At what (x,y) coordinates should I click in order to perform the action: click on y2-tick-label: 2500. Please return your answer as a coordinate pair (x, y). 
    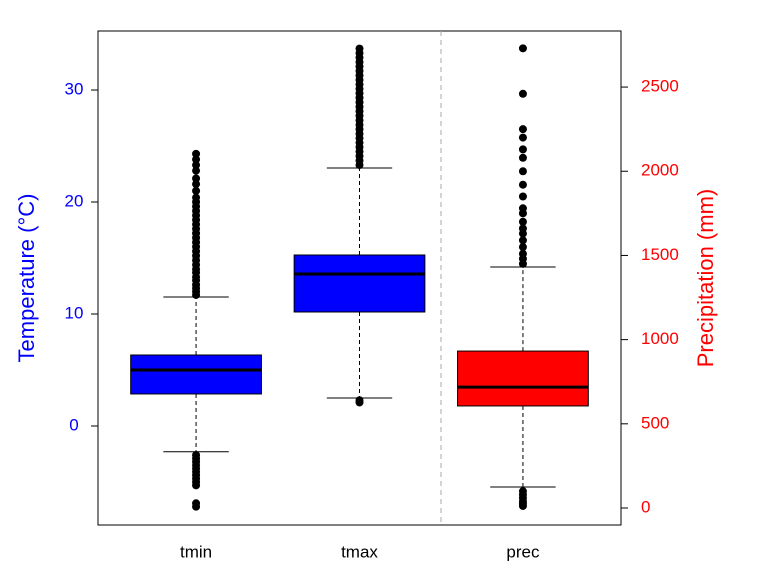
    Looking at the image, I should click on (660, 86).